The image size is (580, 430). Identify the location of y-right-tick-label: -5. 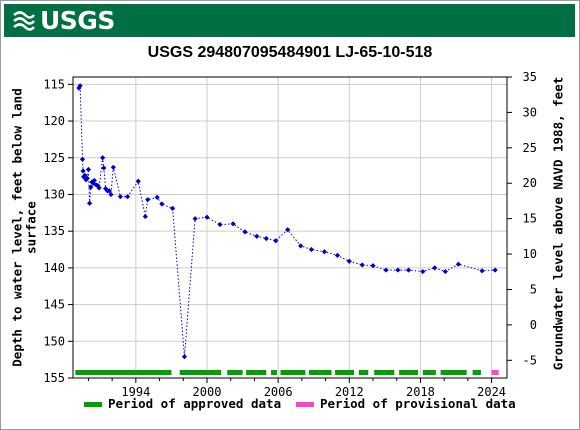
(530, 360).